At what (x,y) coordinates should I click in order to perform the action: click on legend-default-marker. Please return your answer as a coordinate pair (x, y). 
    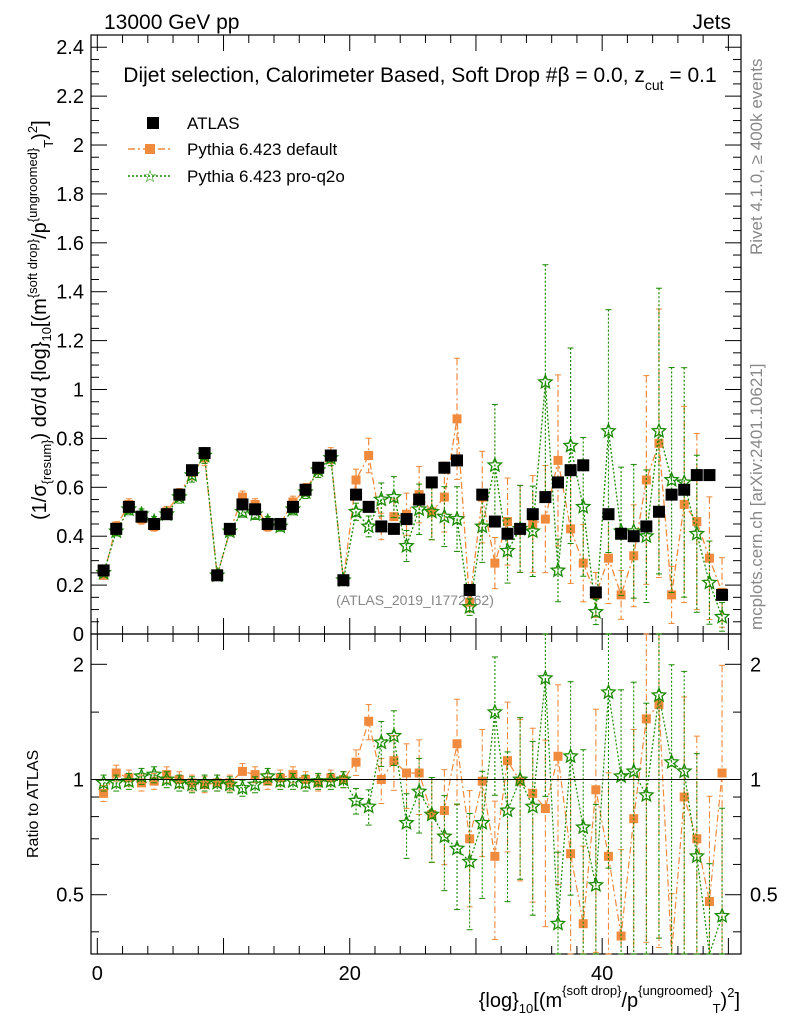
    Looking at the image, I should click on (150, 149).